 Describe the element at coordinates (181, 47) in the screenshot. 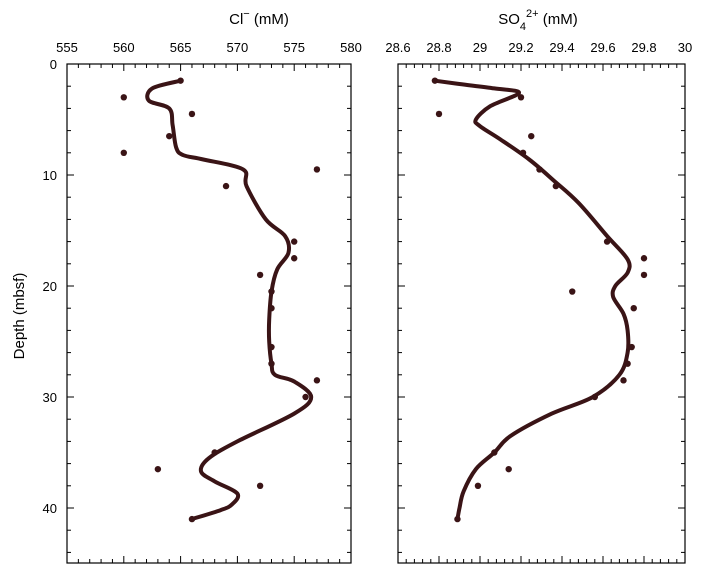

I see `x-tick-label: 565` at that location.